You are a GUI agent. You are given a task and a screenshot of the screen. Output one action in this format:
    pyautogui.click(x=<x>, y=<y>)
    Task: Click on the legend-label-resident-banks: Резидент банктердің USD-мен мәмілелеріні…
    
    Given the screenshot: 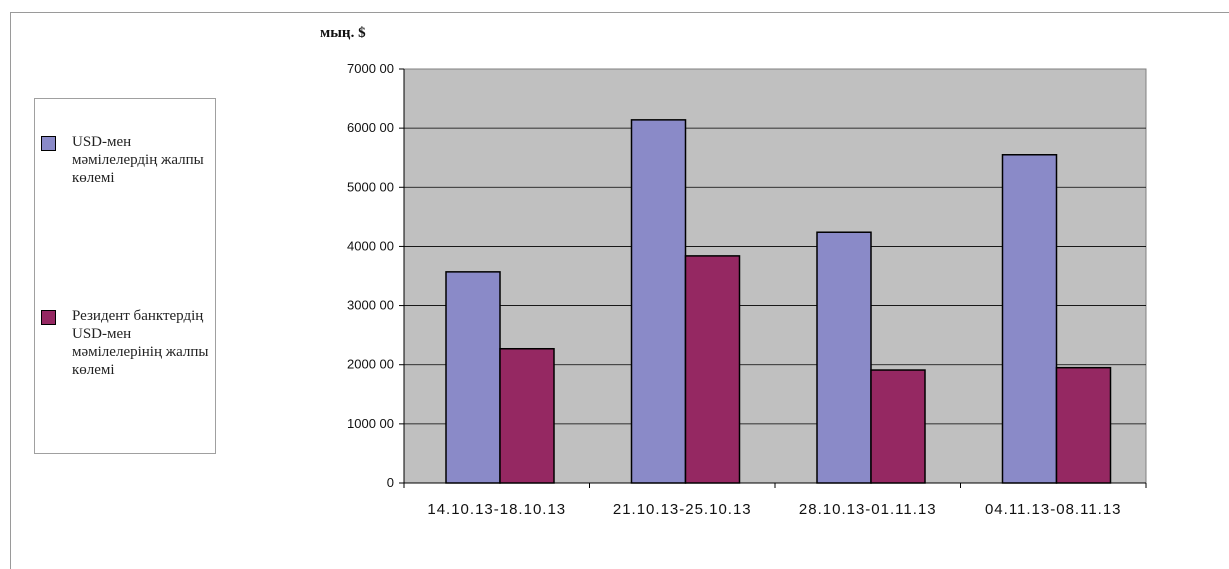 What is the action you would take?
    pyautogui.click(x=140, y=343)
    